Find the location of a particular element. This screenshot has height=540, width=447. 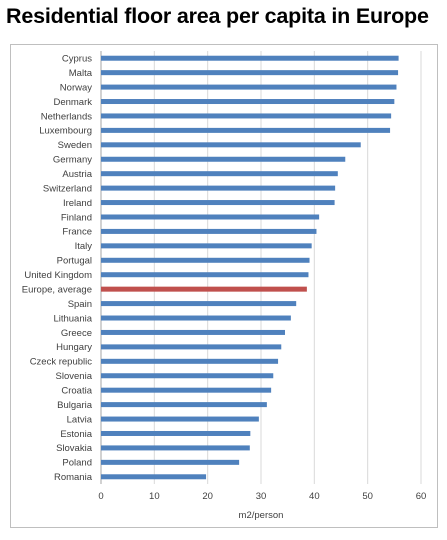

category-label: Slovakia is located at coordinates (74, 448).